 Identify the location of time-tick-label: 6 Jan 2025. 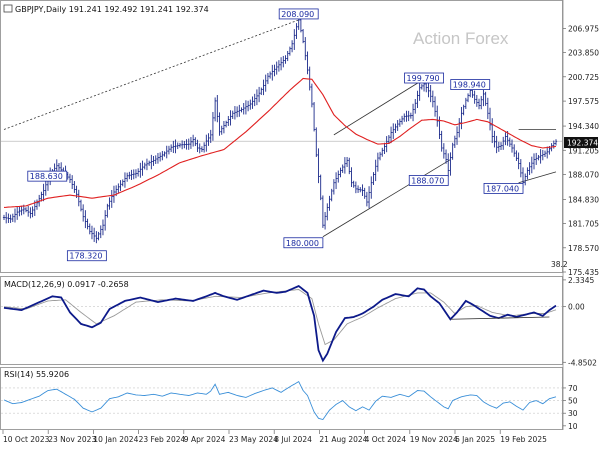
(475, 439).